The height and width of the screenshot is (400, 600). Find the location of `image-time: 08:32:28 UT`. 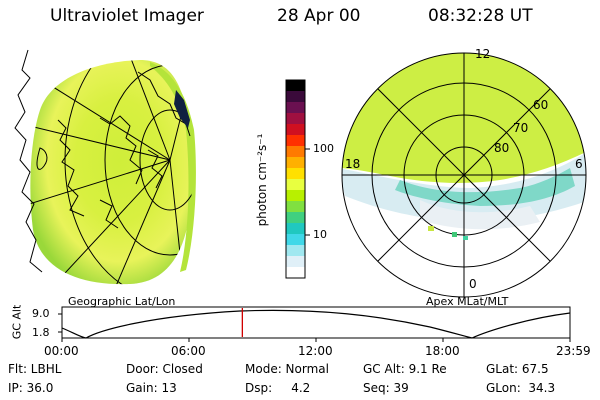

image-time: 08:32:28 UT is located at coordinates (480, 16).